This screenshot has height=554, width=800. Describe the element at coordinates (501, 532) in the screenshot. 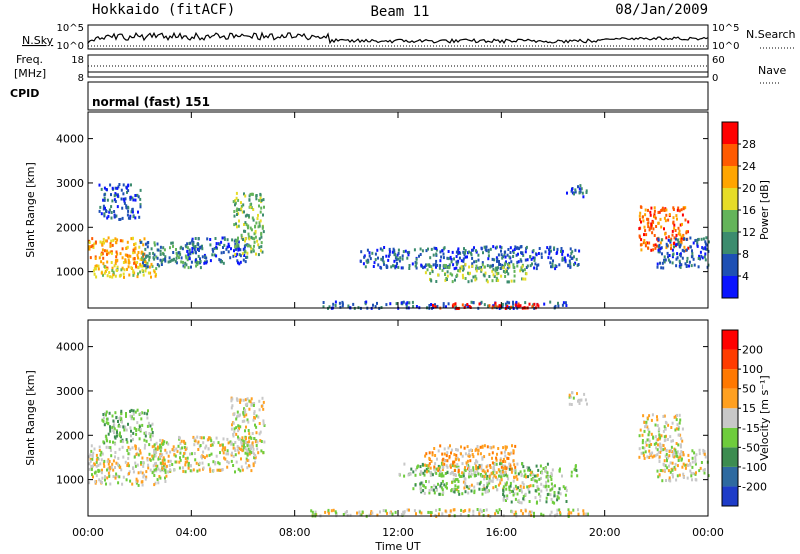

I see `x-tick-label-4: 16:00` at that location.